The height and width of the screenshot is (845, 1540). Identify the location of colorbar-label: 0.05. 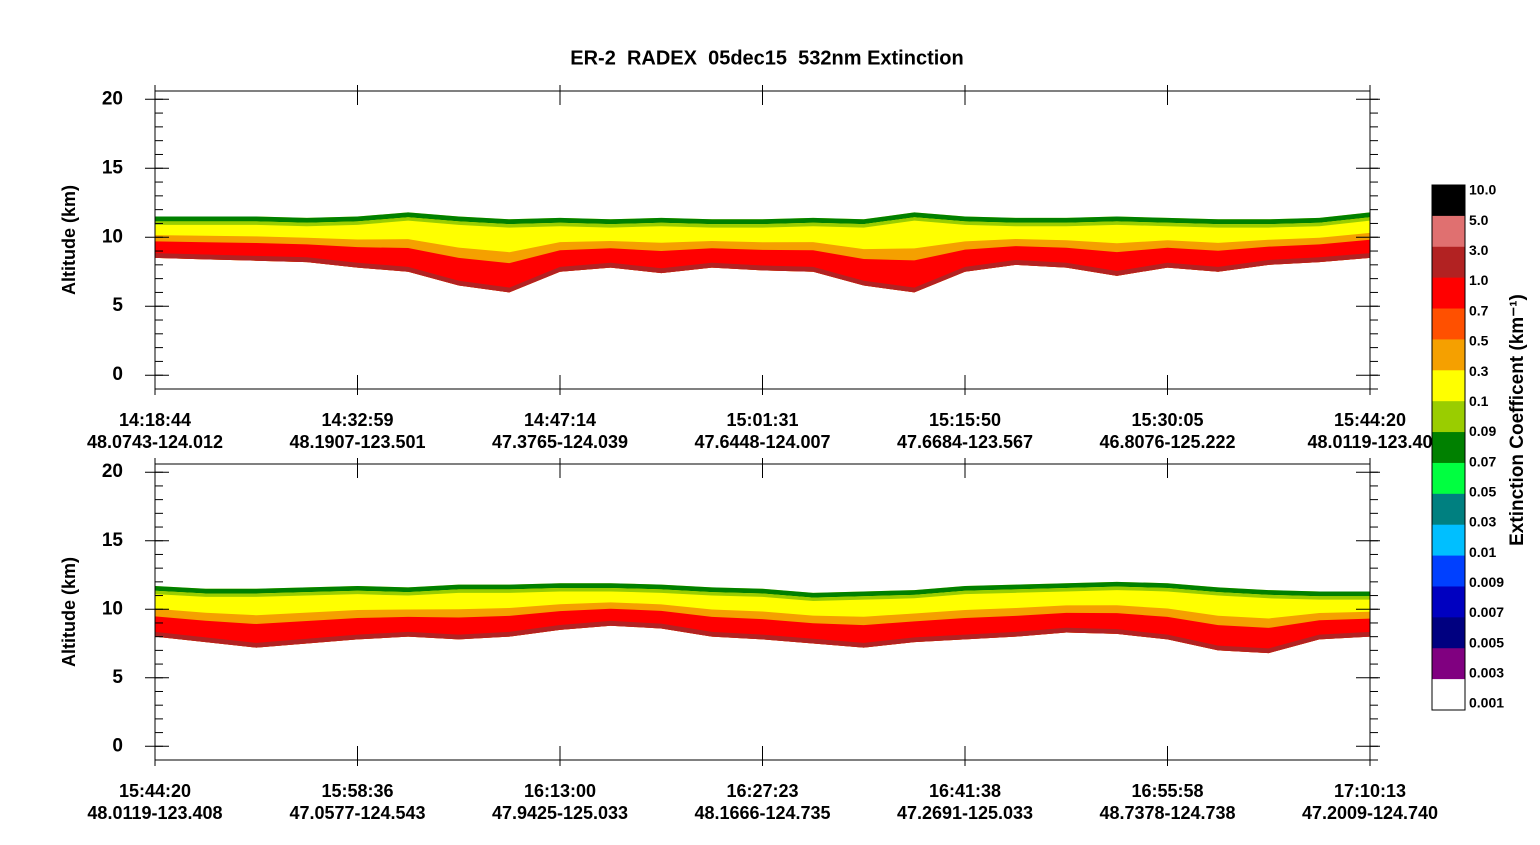
(1482, 491).